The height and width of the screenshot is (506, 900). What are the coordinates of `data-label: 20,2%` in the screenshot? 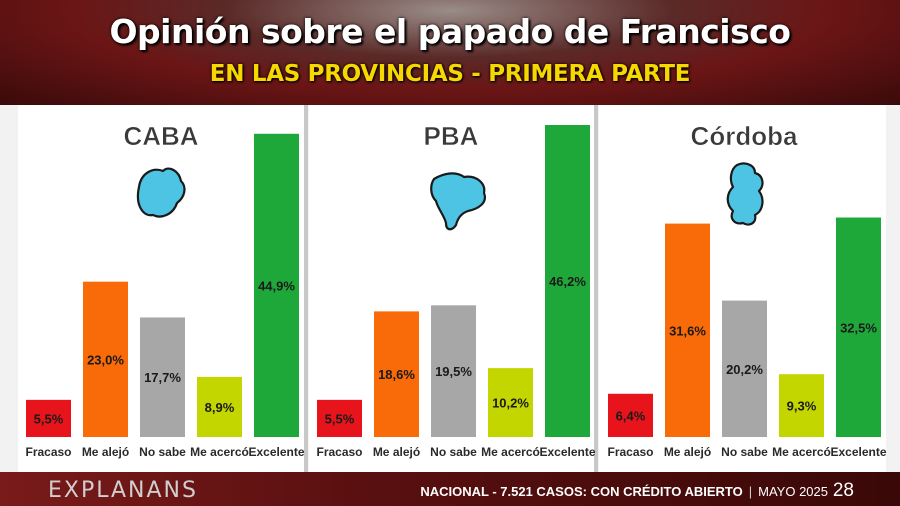 It's located at (744, 369).